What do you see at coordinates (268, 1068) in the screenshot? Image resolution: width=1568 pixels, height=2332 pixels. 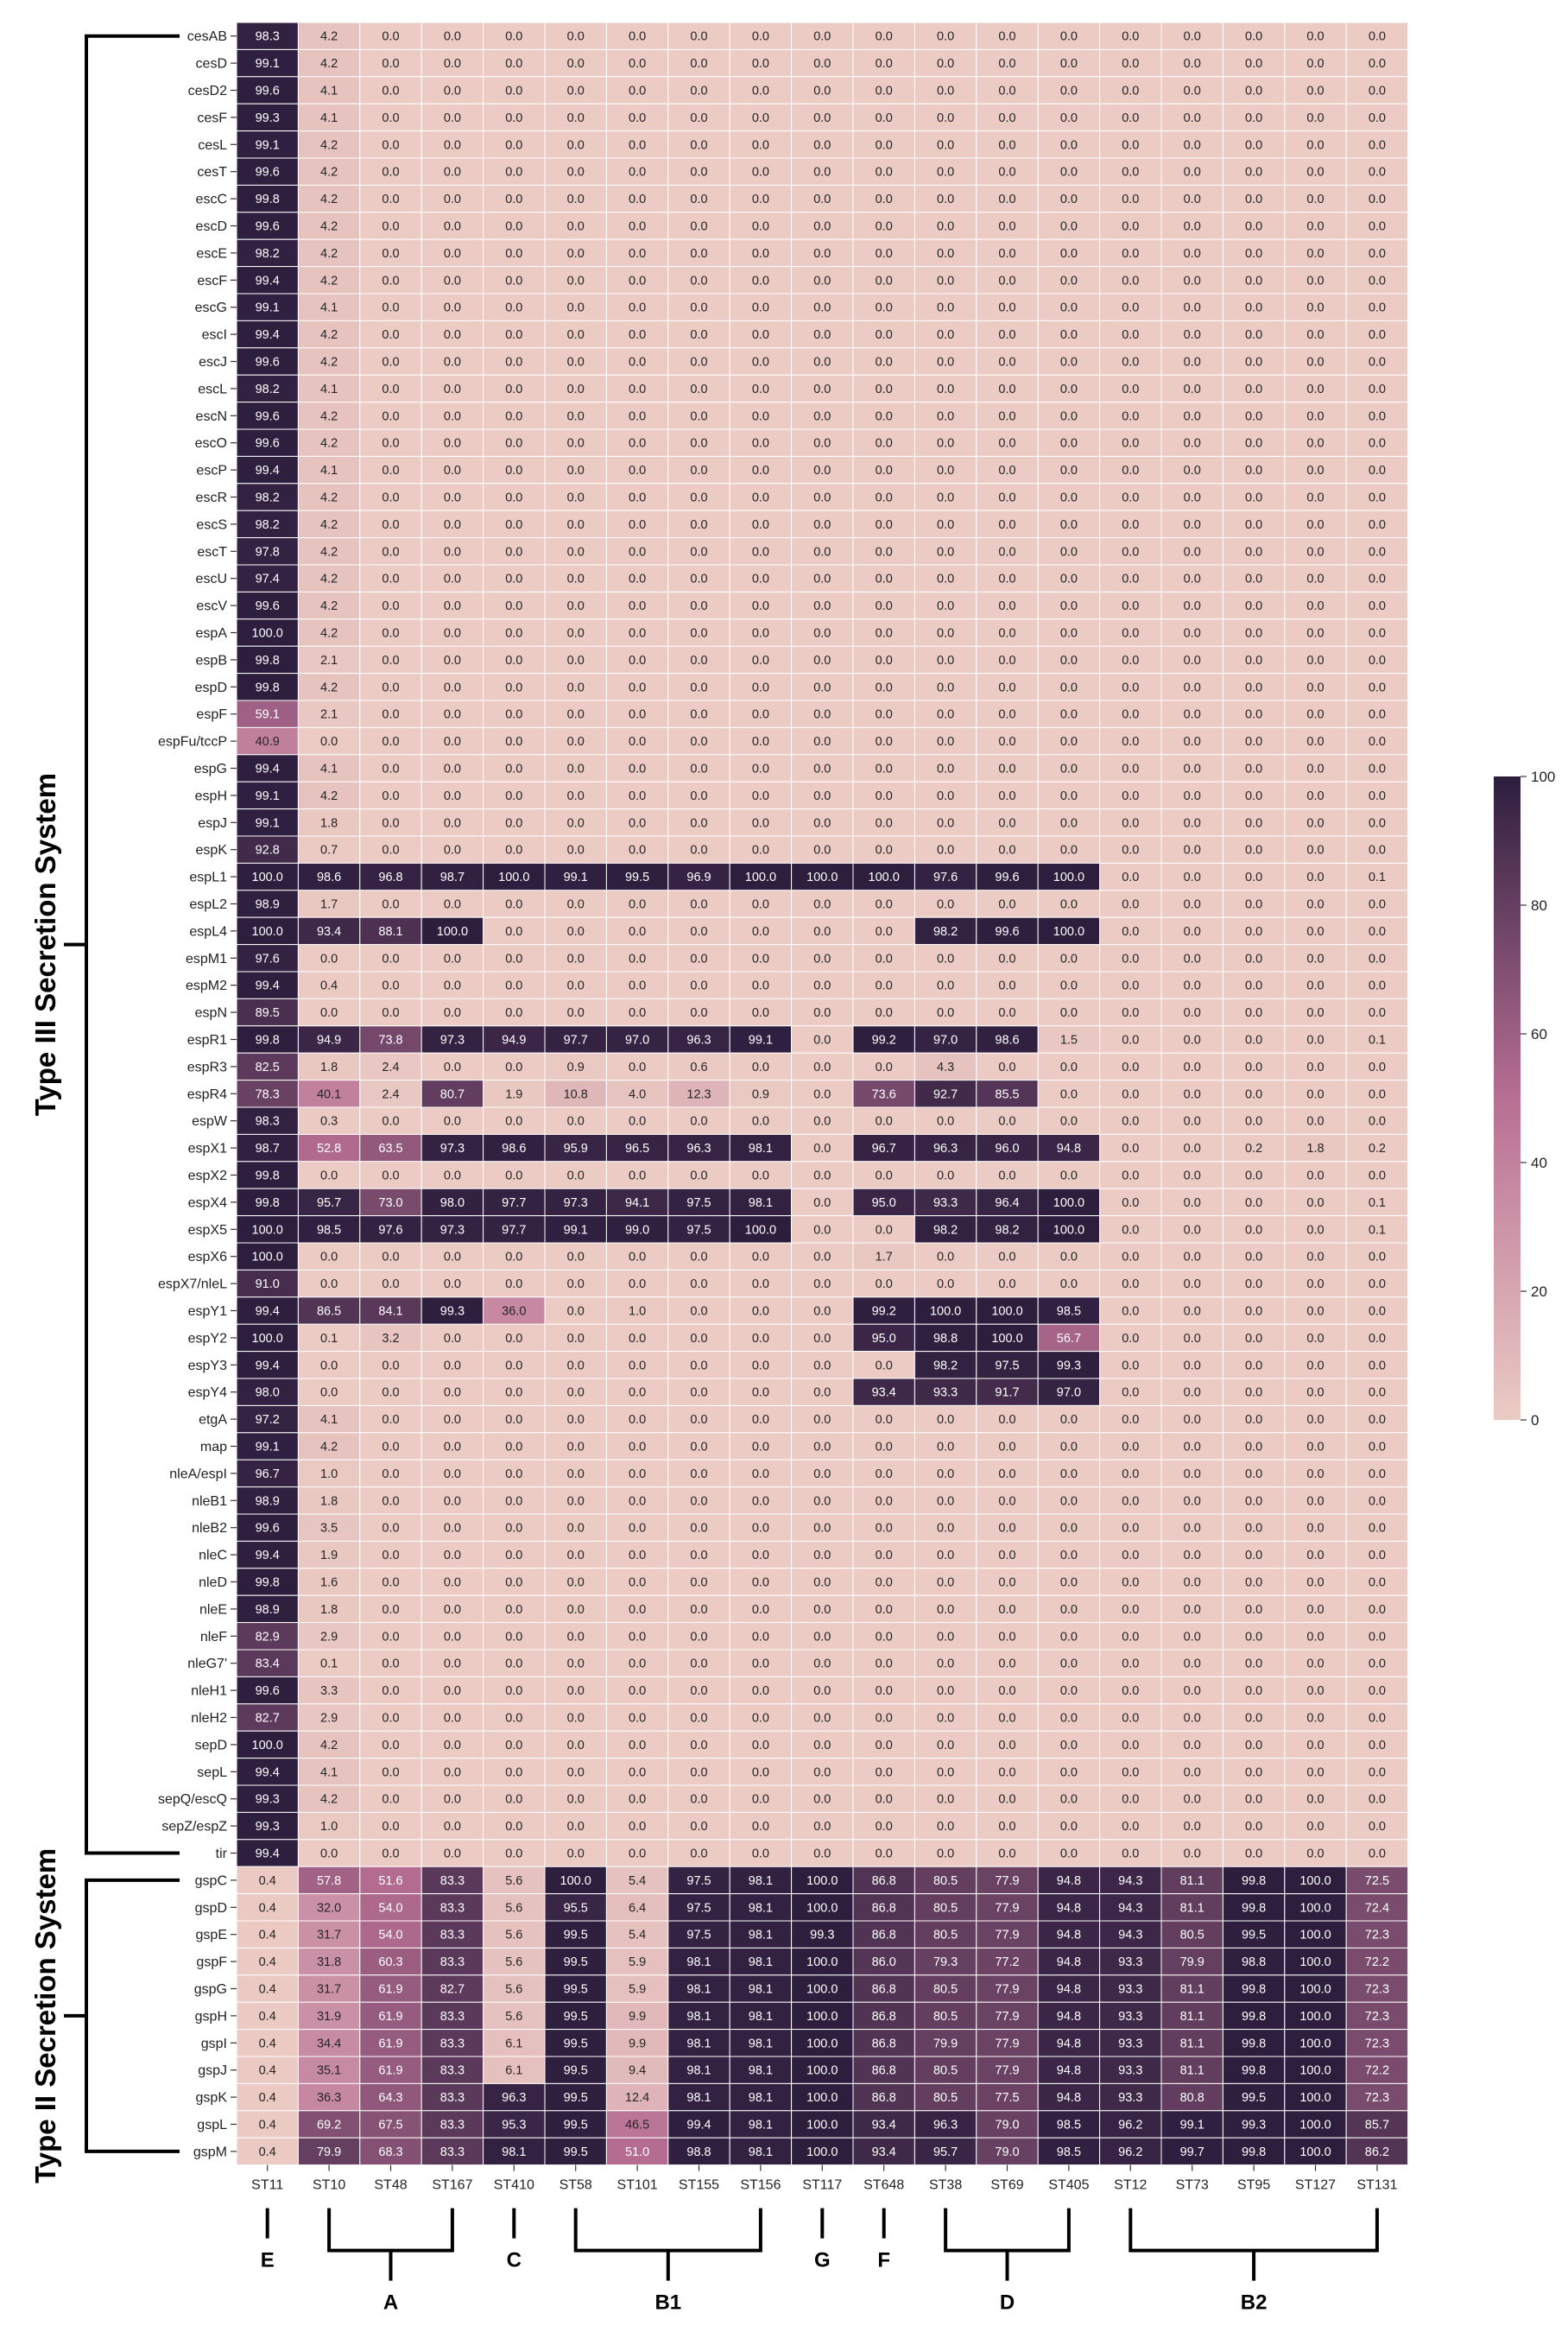 I see `cell-value-label: 82.5` at bounding box center [268, 1068].